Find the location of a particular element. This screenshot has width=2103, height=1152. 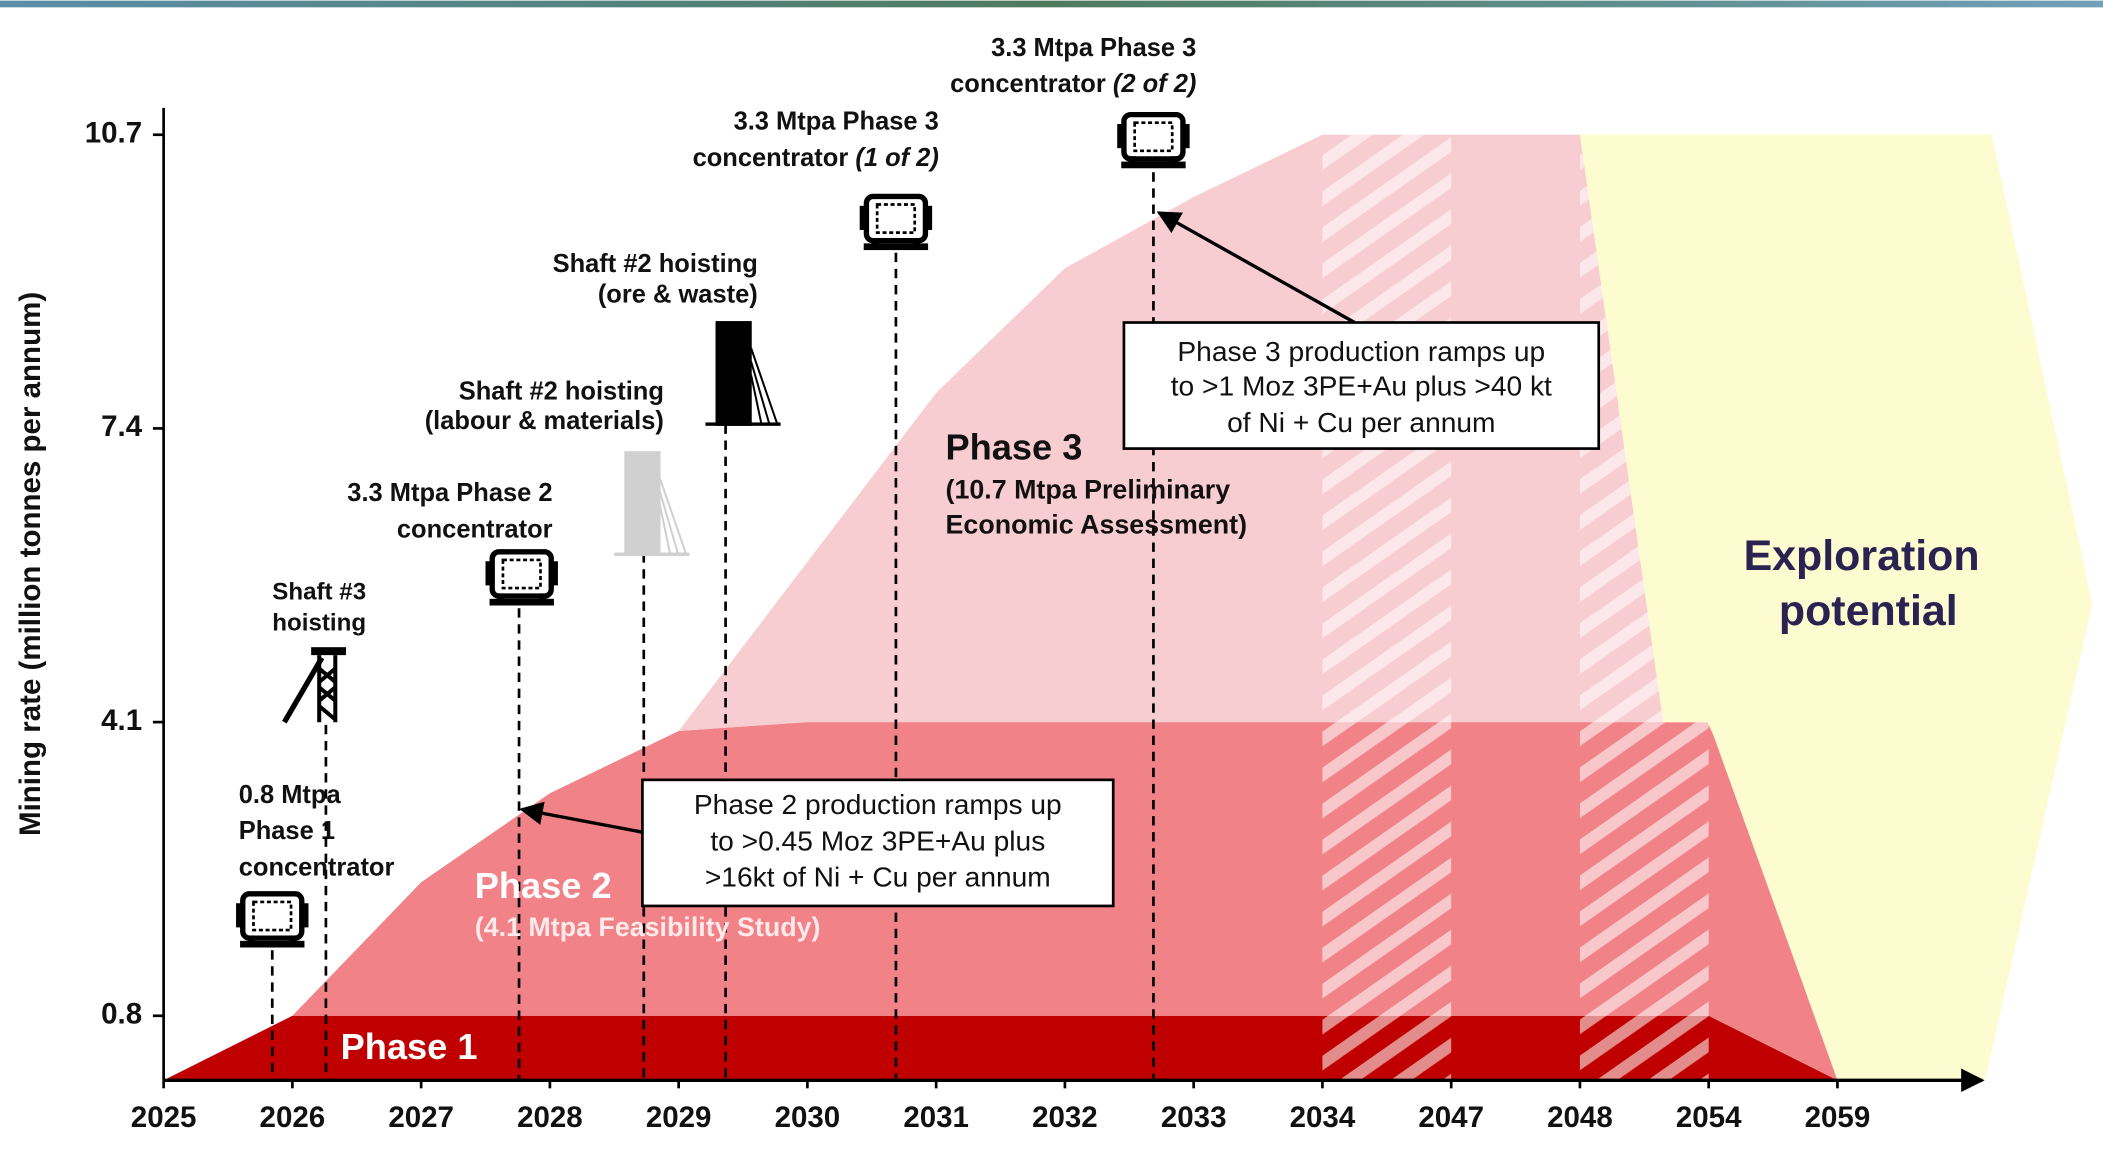

x-tick-label: 2047 is located at coordinates (1451, 1117).